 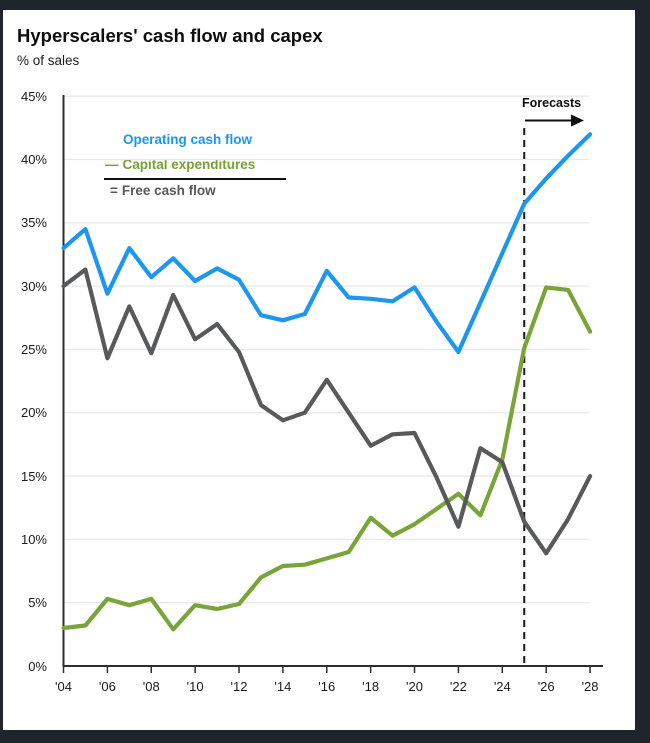 I want to click on x-tick-label: '16, so click(x=327, y=686).